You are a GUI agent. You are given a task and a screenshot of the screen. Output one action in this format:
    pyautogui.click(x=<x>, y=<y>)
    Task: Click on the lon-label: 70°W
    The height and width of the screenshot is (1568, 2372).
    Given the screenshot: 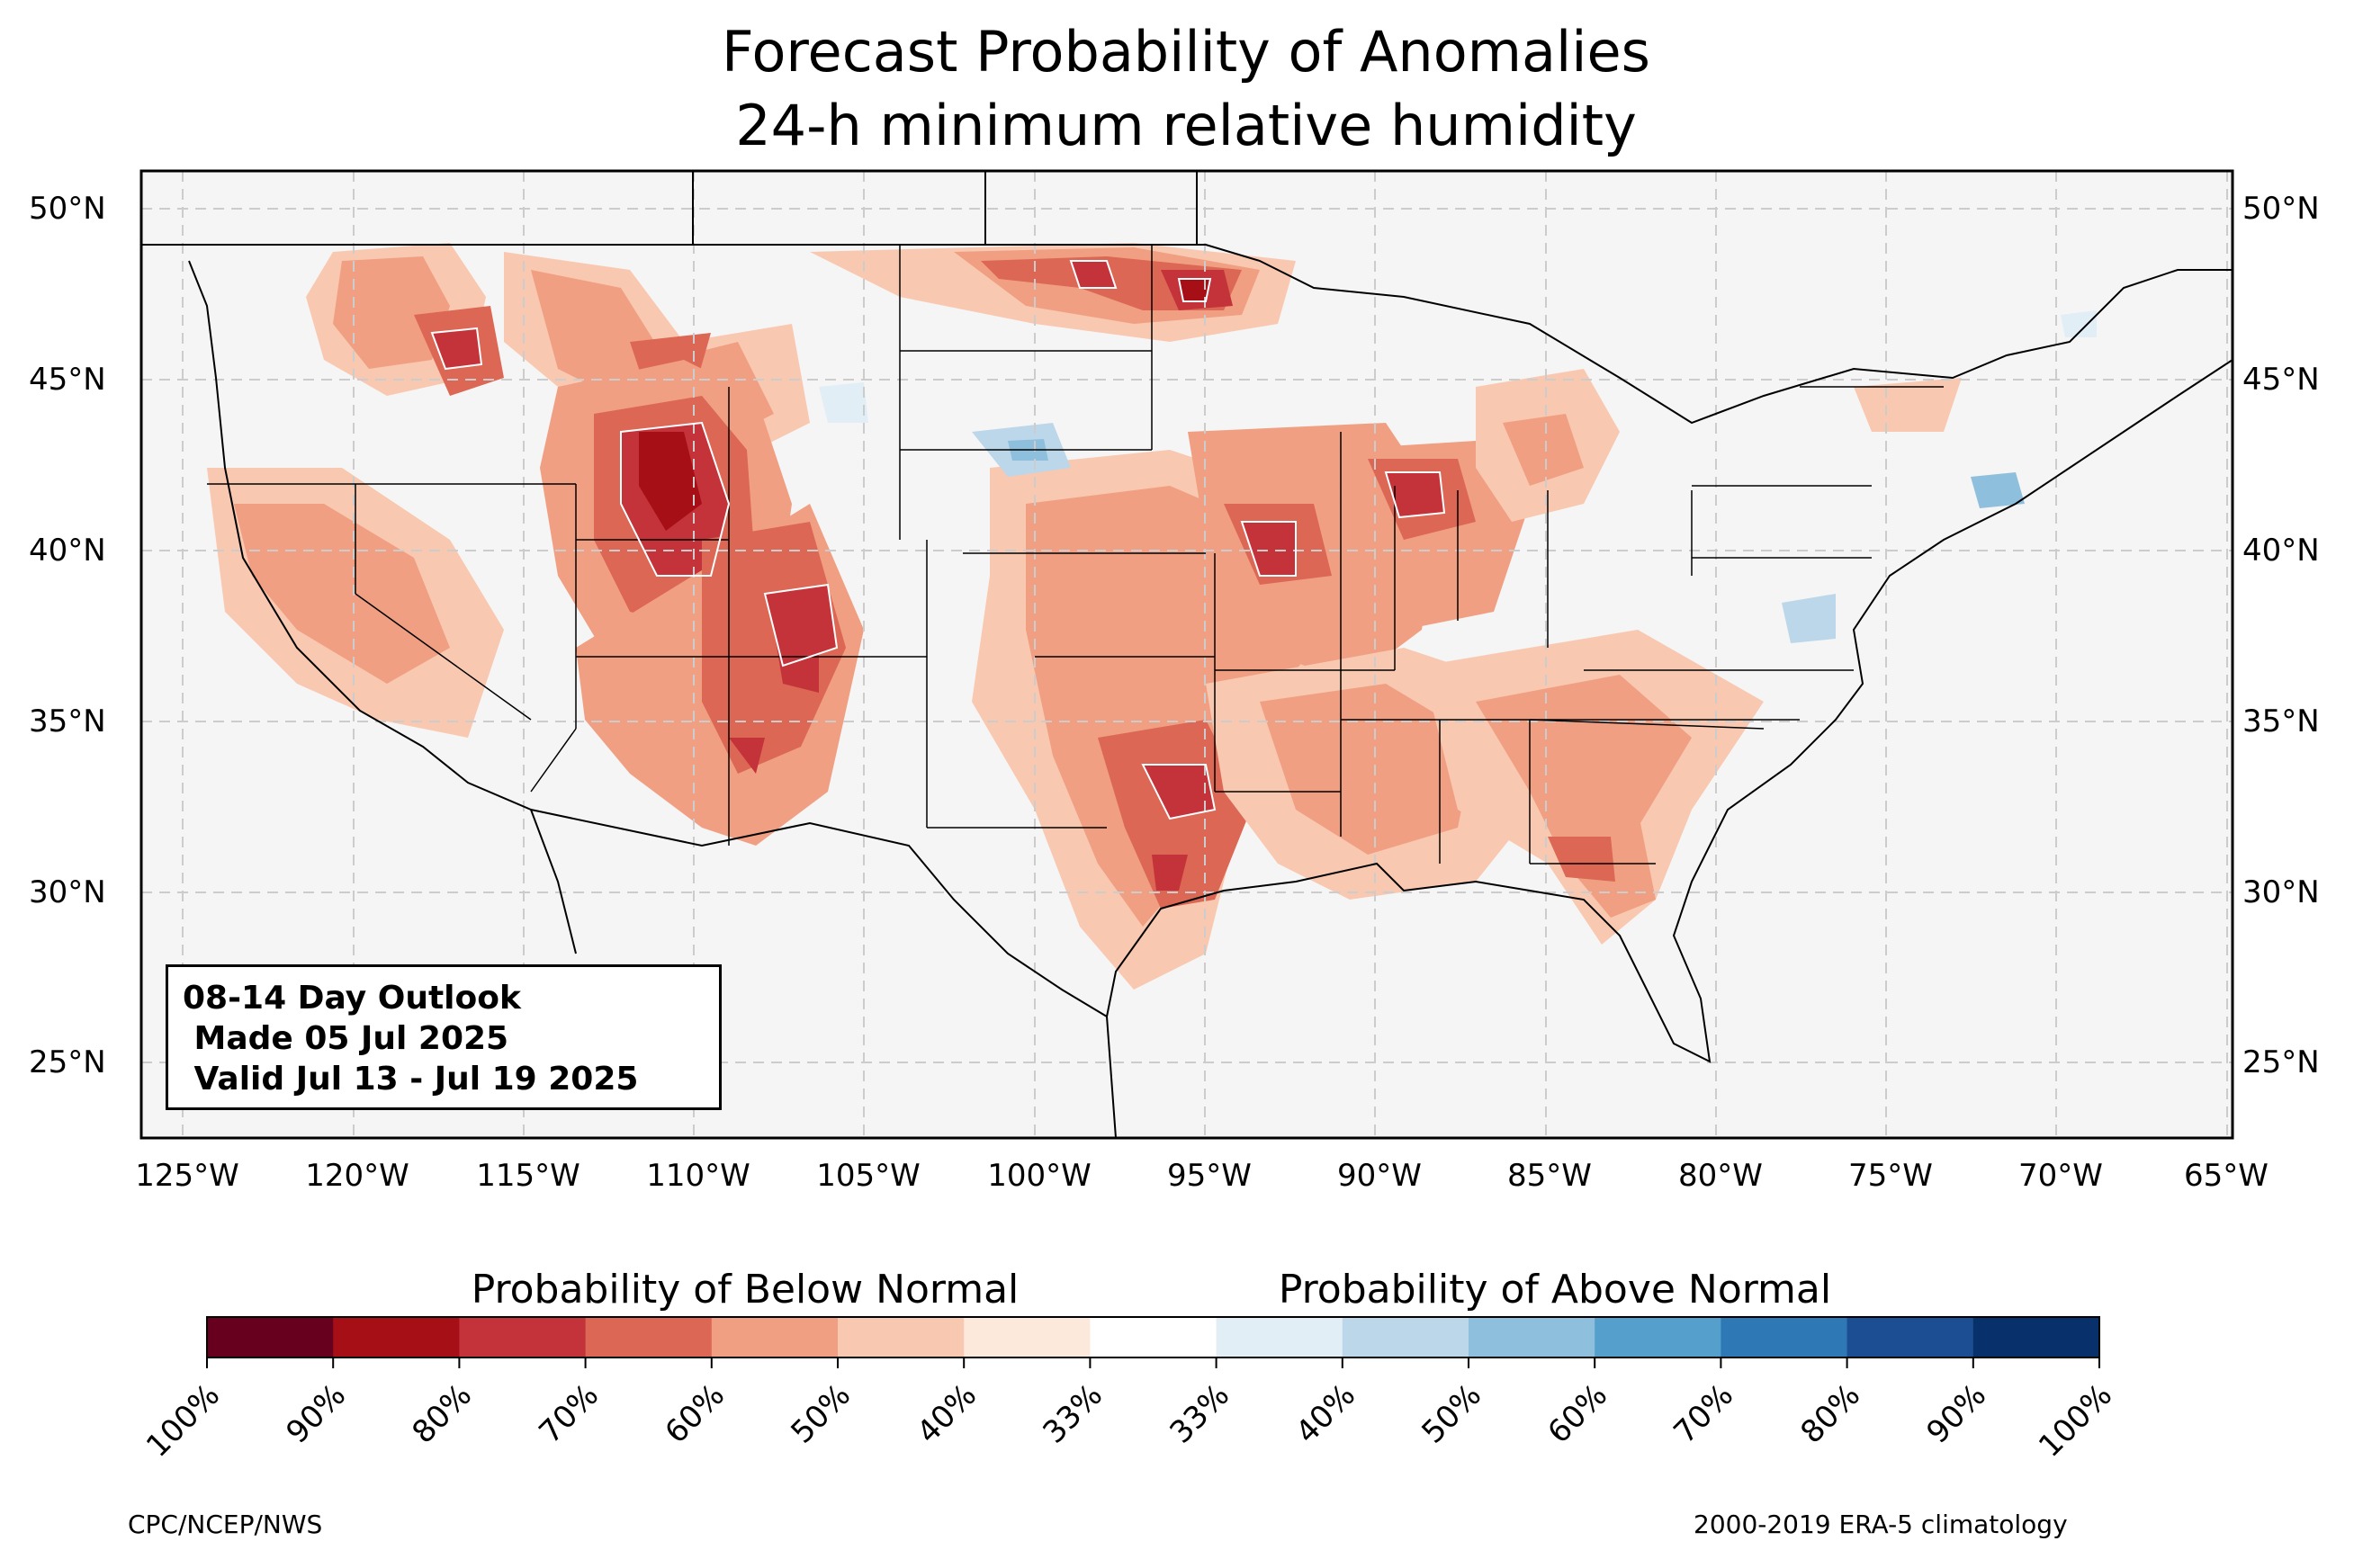 What is the action you would take?
    pyautogui.click(x=2060, y=1176)
    